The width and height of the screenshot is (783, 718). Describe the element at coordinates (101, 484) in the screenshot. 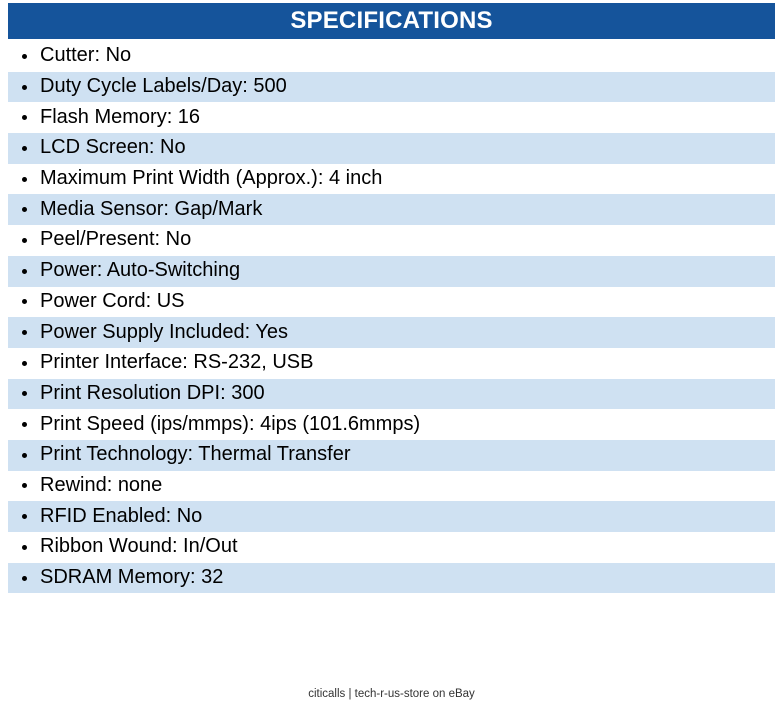

I see `spec-text: Rewind: none` at that location.